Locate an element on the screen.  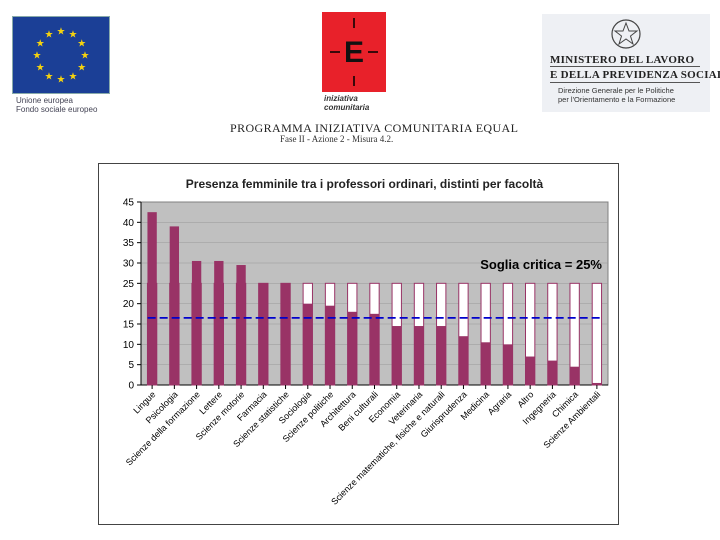
equal-letter: E is located at coordinates (354, 52).